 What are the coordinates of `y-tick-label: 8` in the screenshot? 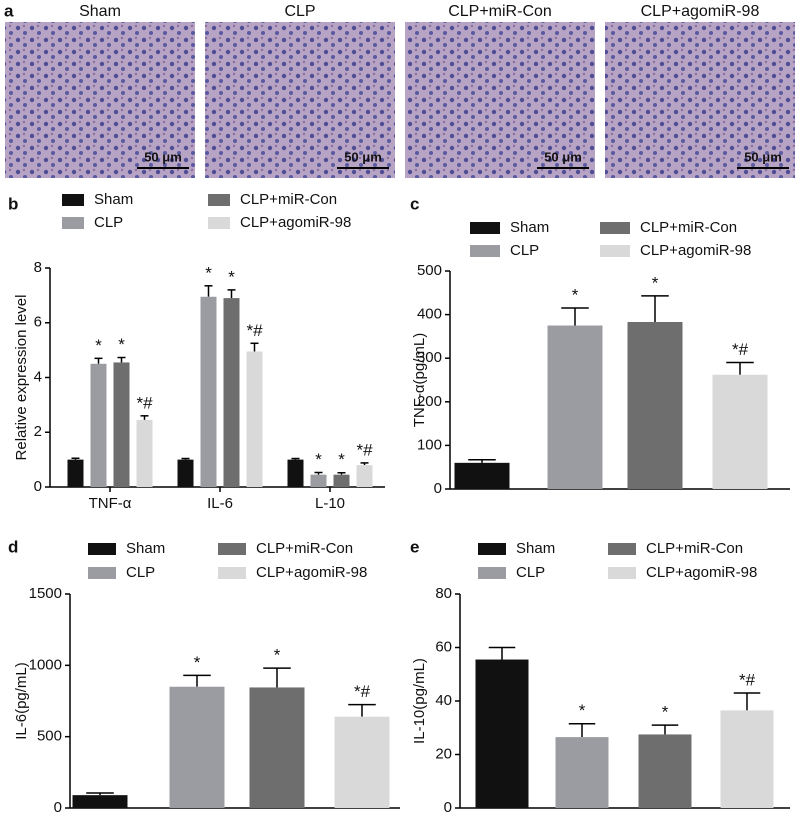 It's located at (38, 267).